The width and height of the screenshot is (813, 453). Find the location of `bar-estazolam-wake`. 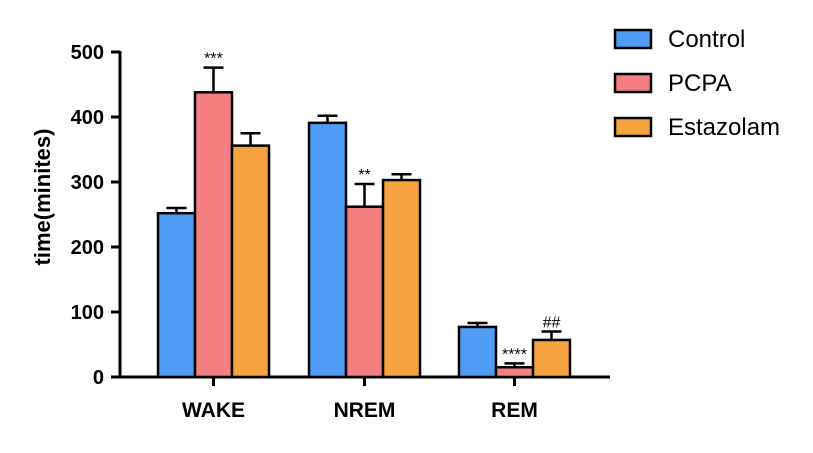

bar-estazolam-wake is located at coordinates (250, 261).